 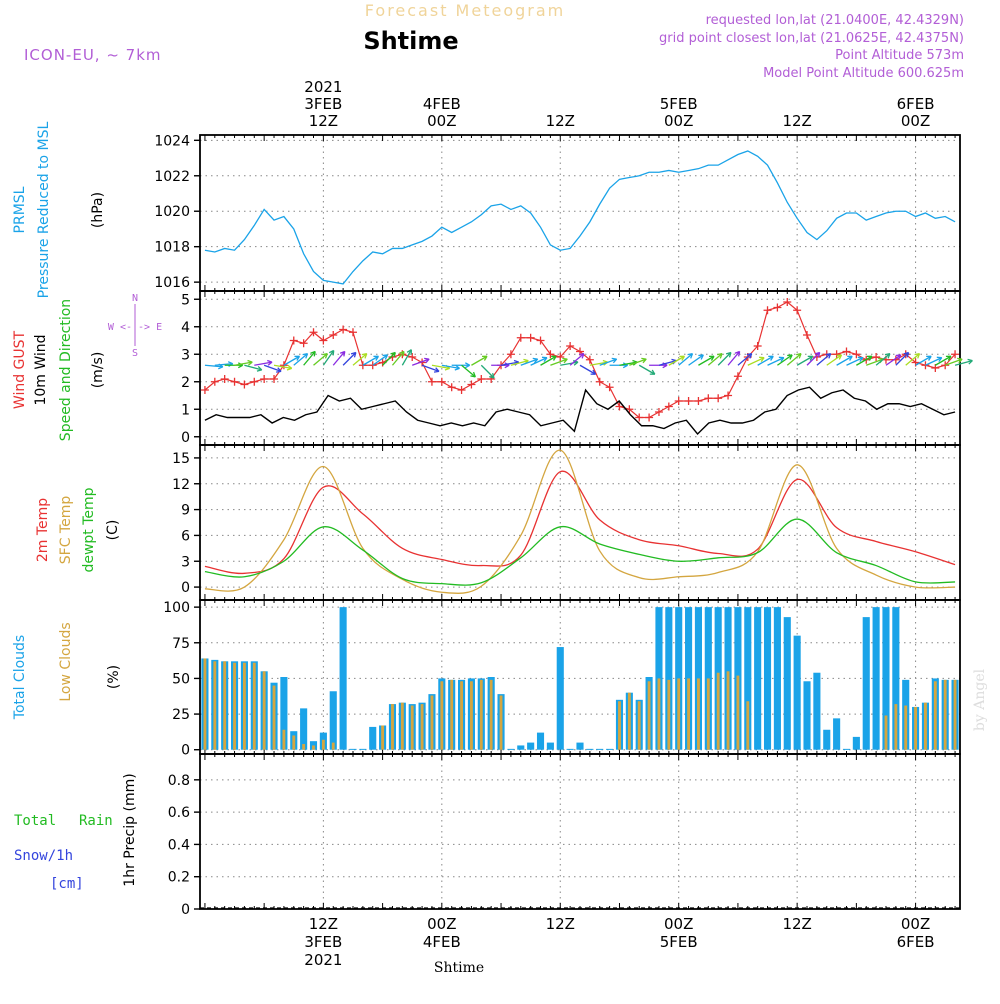 What do you see at coordinates (43, 856) in the screenshot?
I see `snow-label: Snow/1h` at bounding box center [43, 856].